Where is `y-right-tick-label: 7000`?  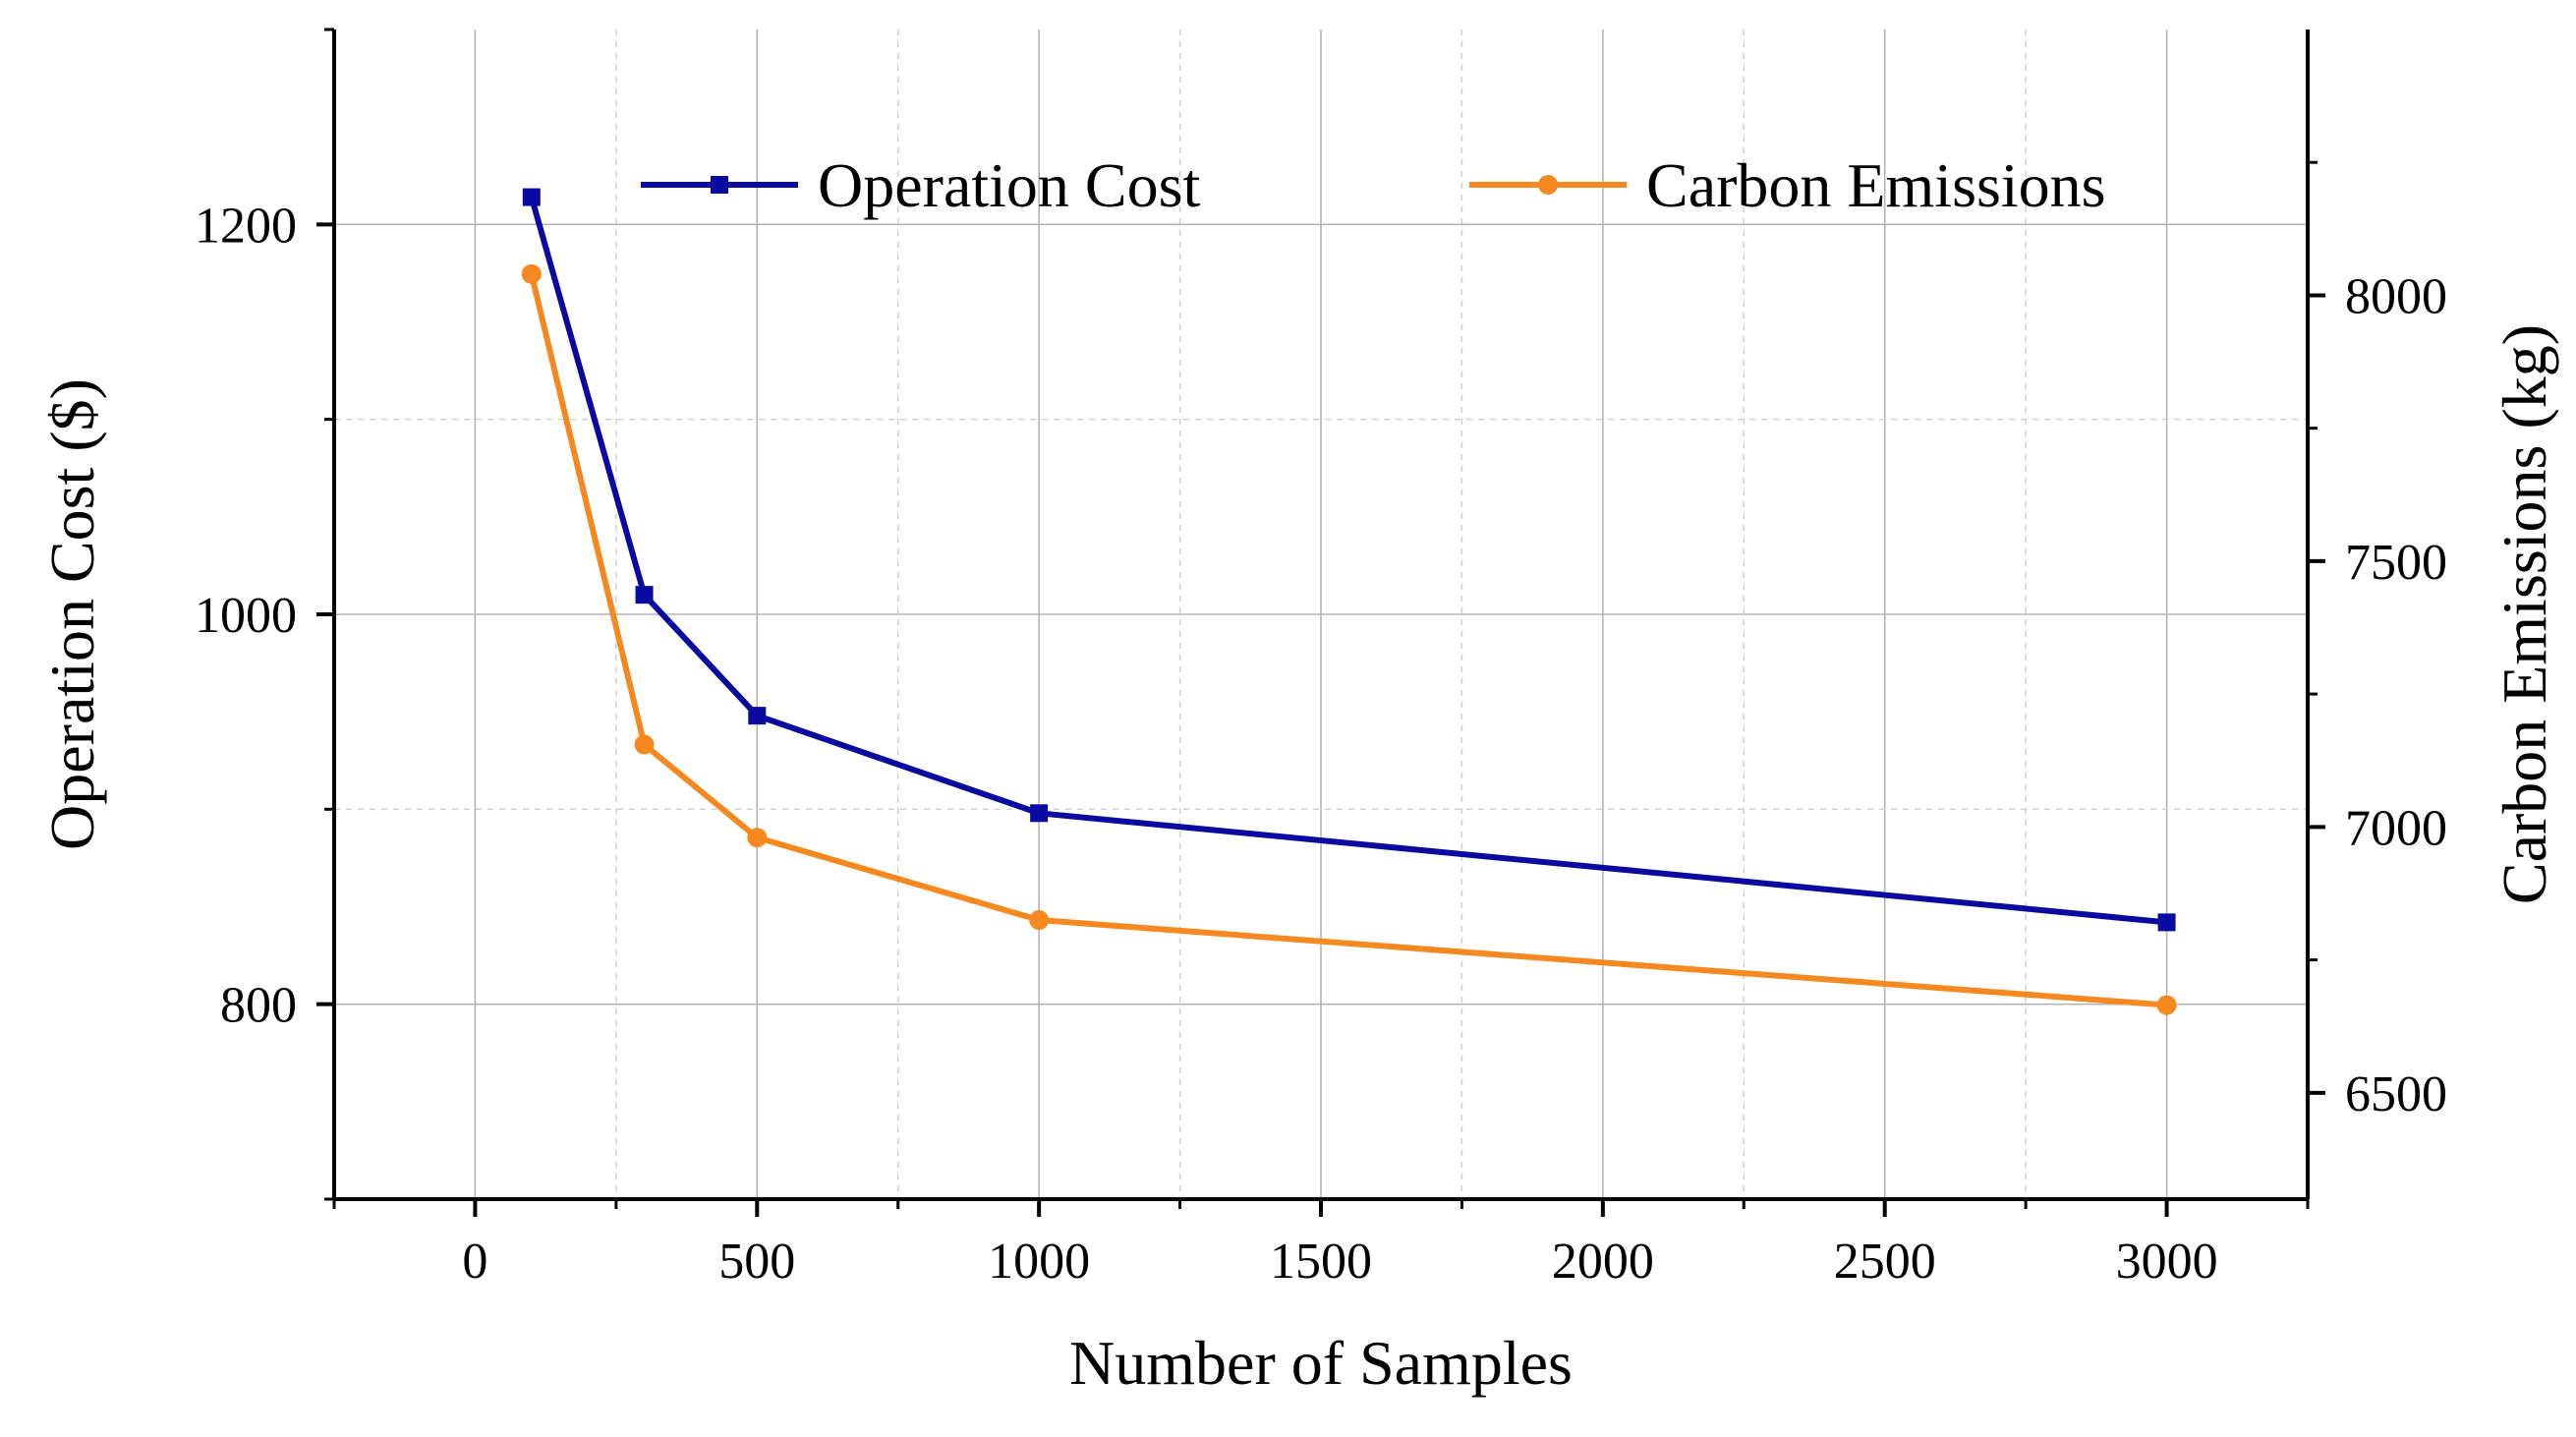 y-right-tick-label: 7000 is located at coordinates (2396, 828).